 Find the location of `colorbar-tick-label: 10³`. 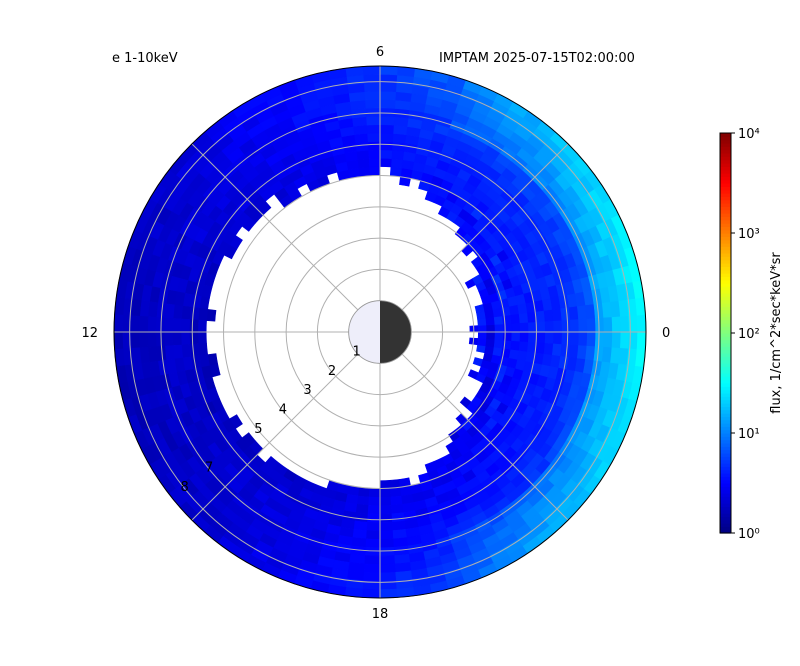

colorbar-tick-label: 10³ is located at coordinates (749, 234).